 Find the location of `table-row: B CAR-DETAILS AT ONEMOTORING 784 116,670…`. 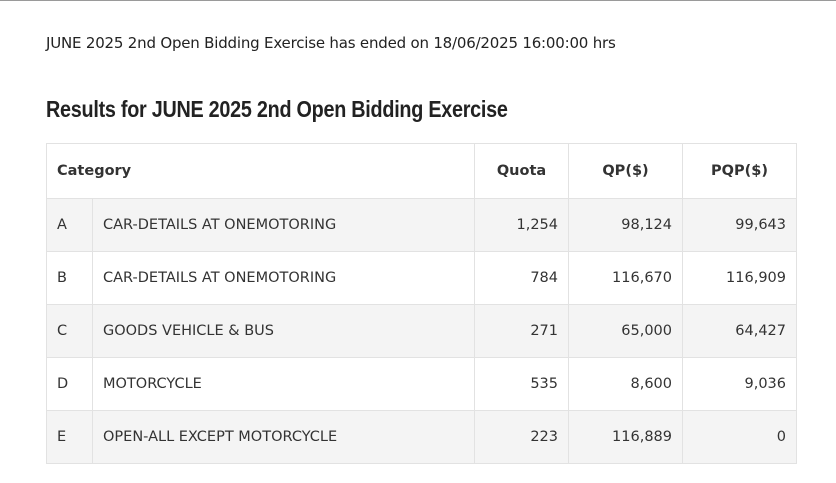

table-row: B CAR-DETAILS AT ONEMOTORING 784 116,670… is located at coordinates (422, 278).